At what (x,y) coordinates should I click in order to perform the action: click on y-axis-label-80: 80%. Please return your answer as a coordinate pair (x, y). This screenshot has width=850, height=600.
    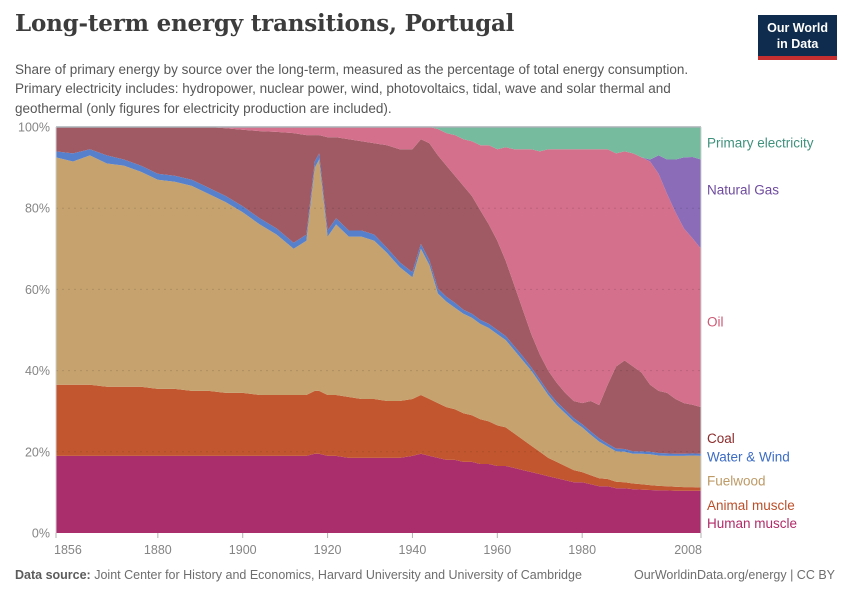
    Looking at the image, I should click on (37, 209).